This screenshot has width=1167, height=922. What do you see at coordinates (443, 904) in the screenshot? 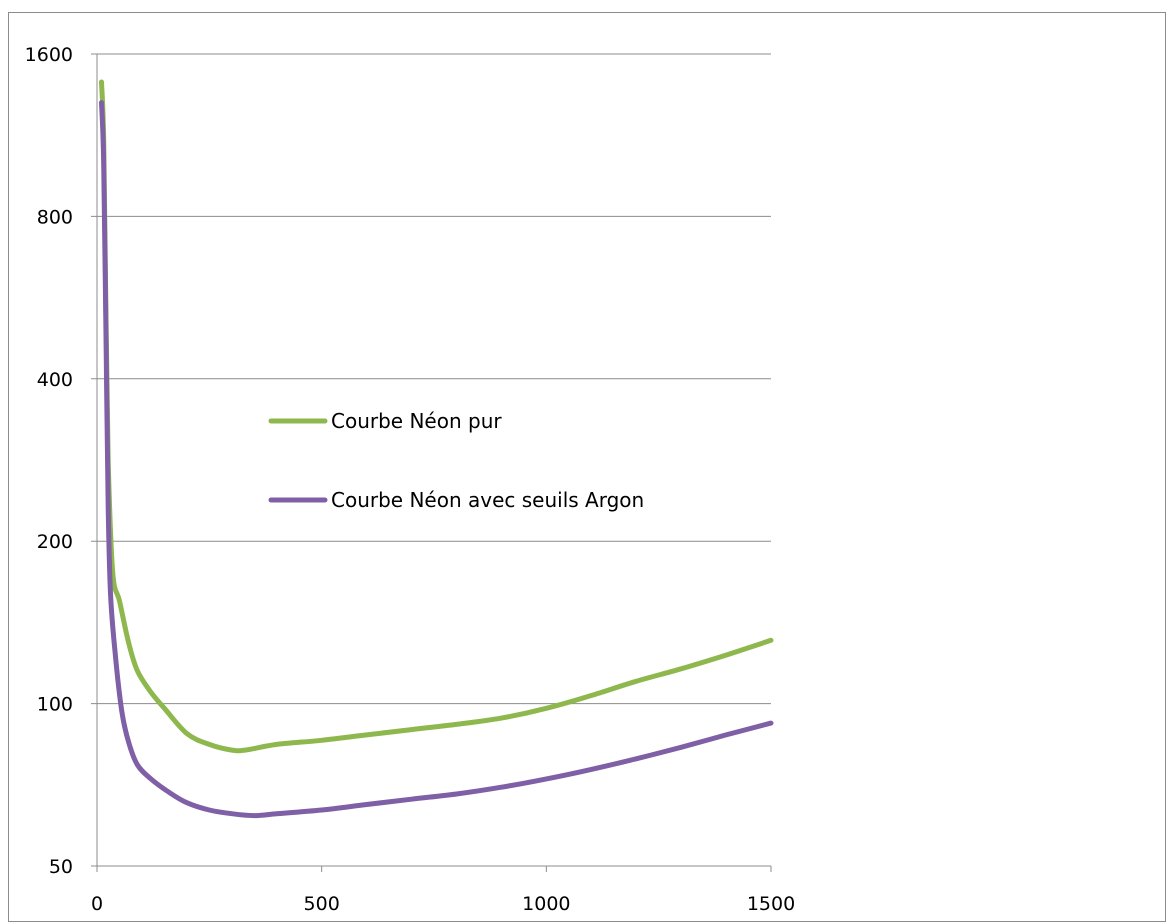
I see `x-axis-tick-labels: 0 500 1000 1500` at bounding box center [443, 904].